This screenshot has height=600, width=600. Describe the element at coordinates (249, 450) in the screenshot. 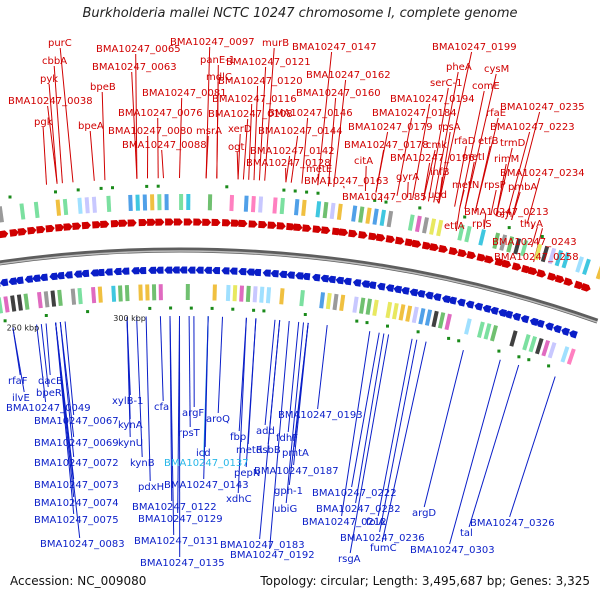

I see `reverse-gene-label: metR` at that location.